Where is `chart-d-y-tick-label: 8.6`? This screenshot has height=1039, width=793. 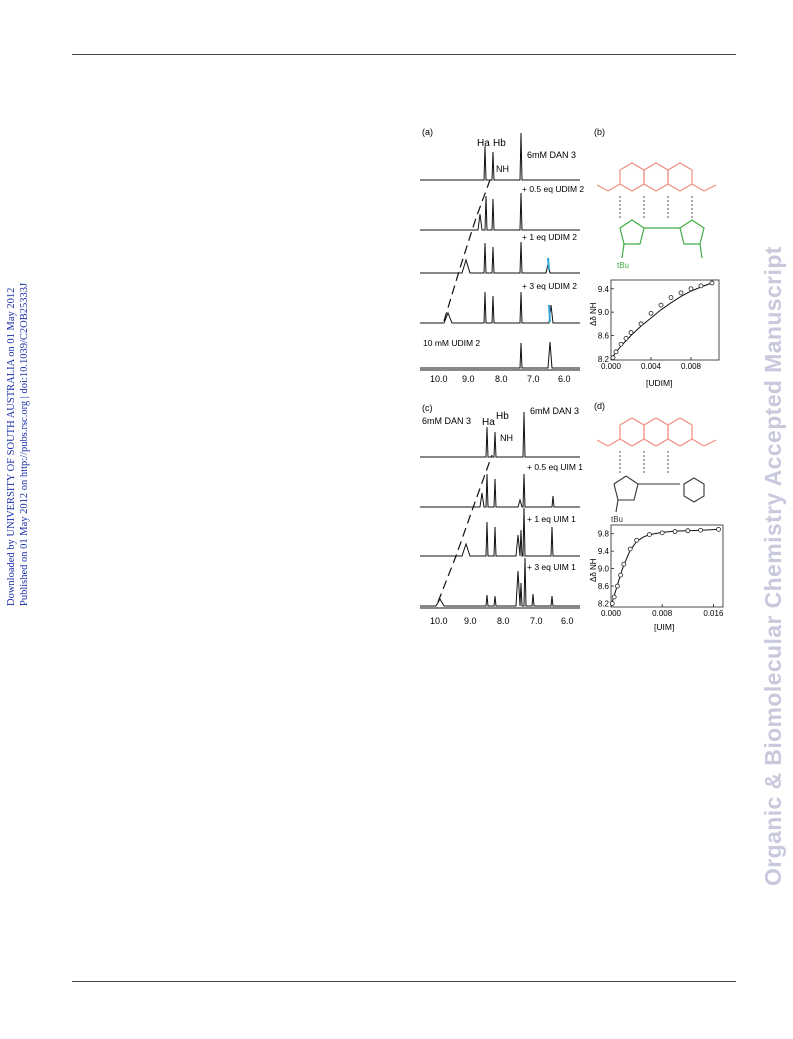
chart-d-y-tick-label: 8.6 is located at coordinates (604, 586).